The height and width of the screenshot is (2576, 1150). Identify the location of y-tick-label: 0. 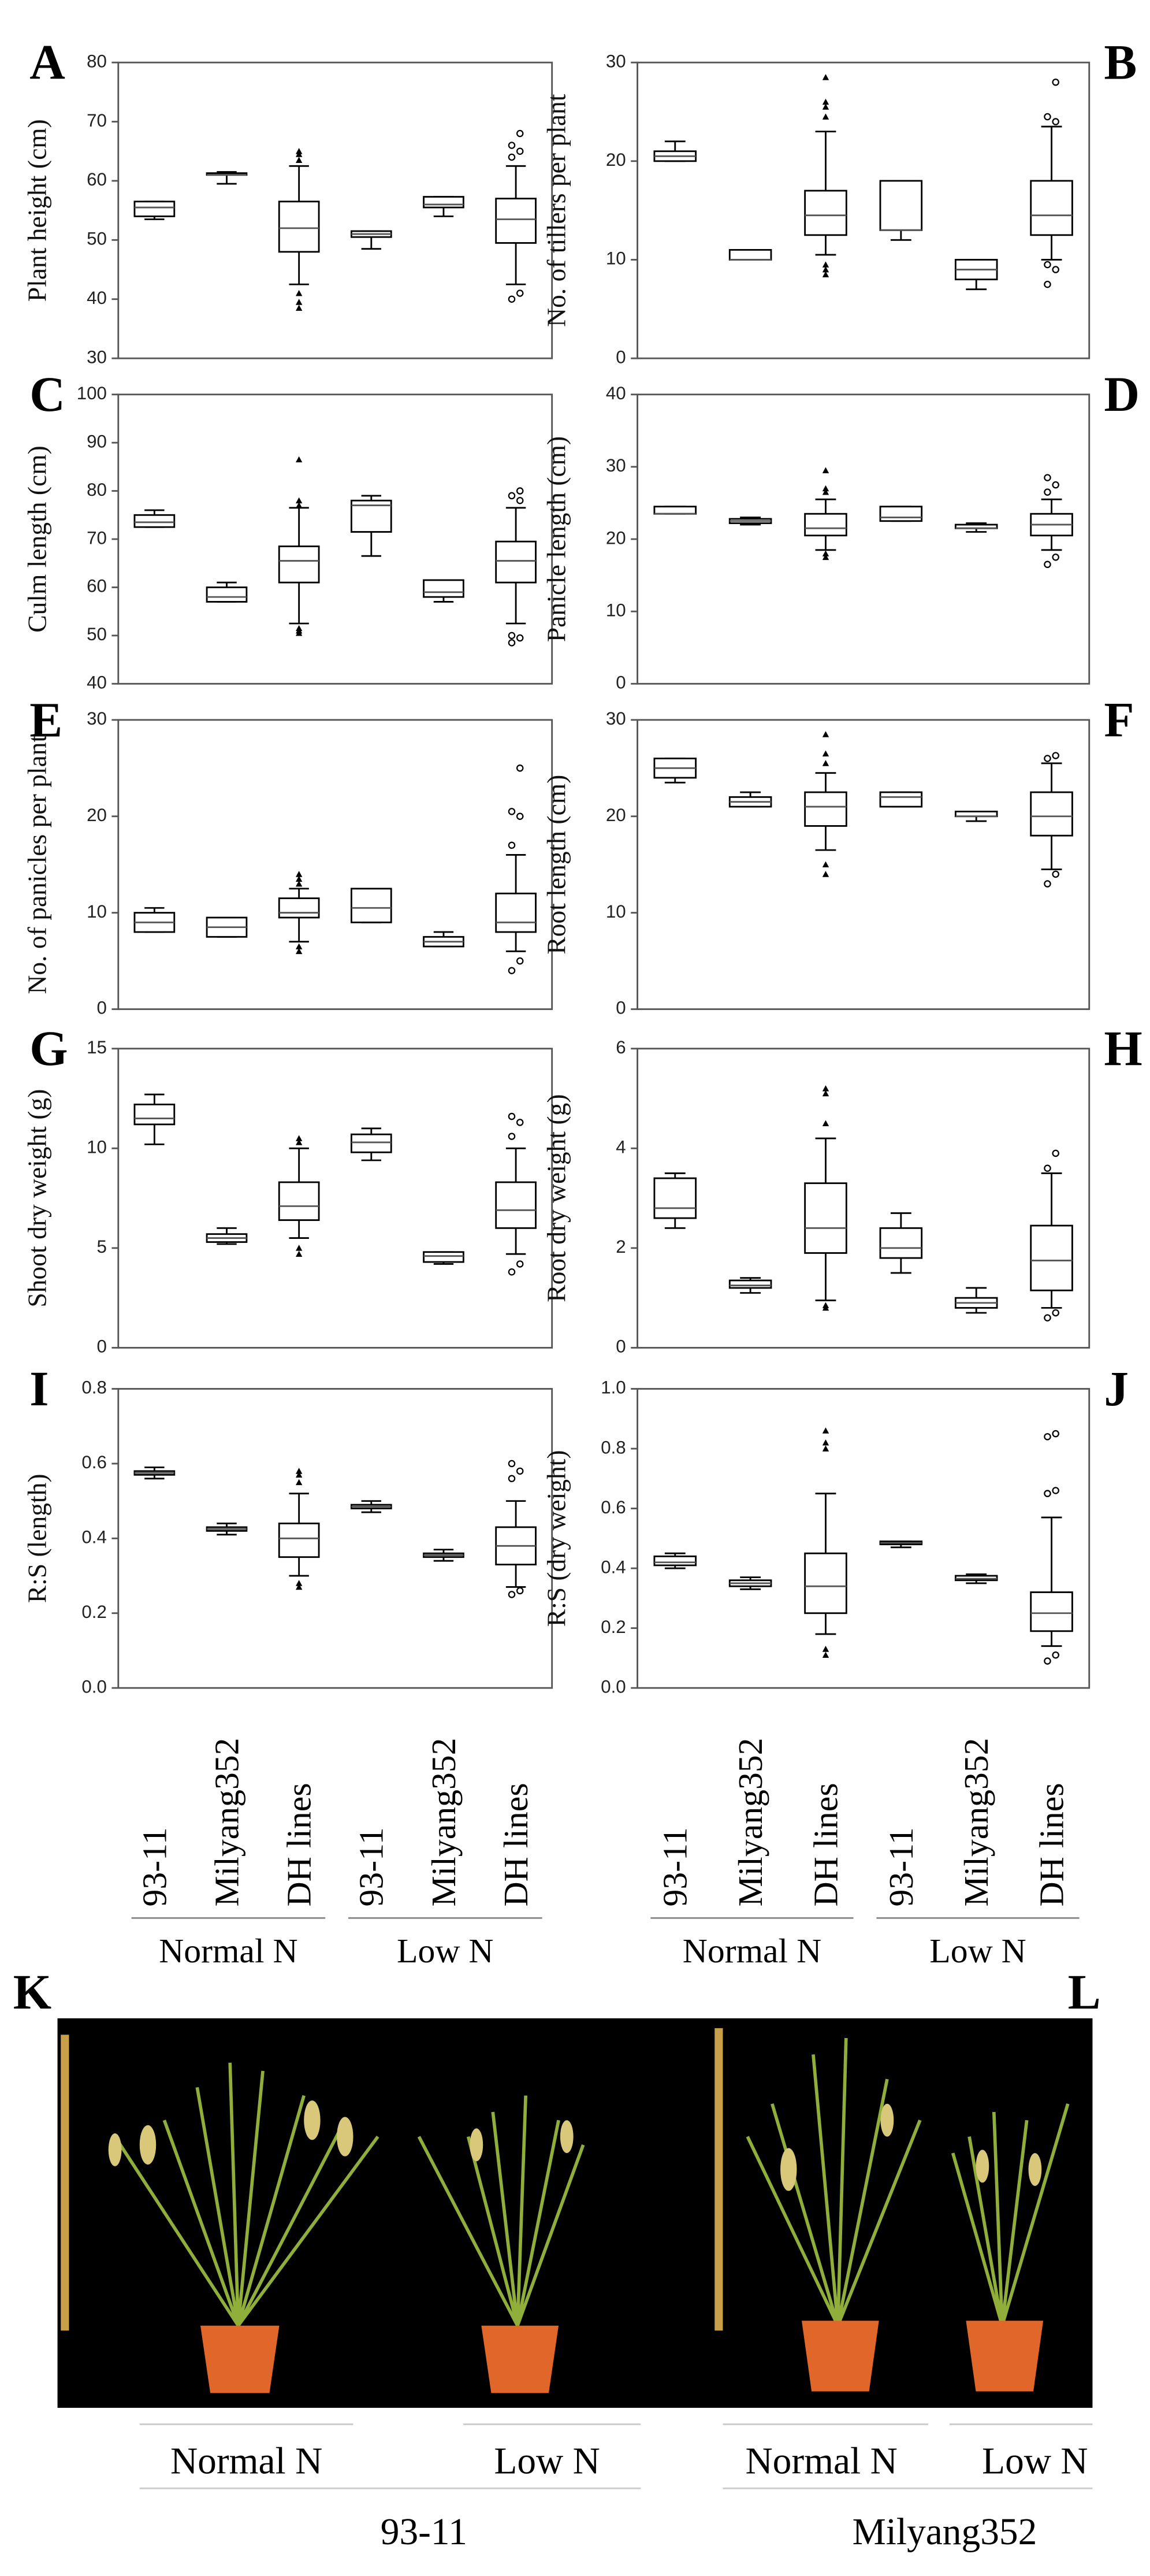
(621, 1008).